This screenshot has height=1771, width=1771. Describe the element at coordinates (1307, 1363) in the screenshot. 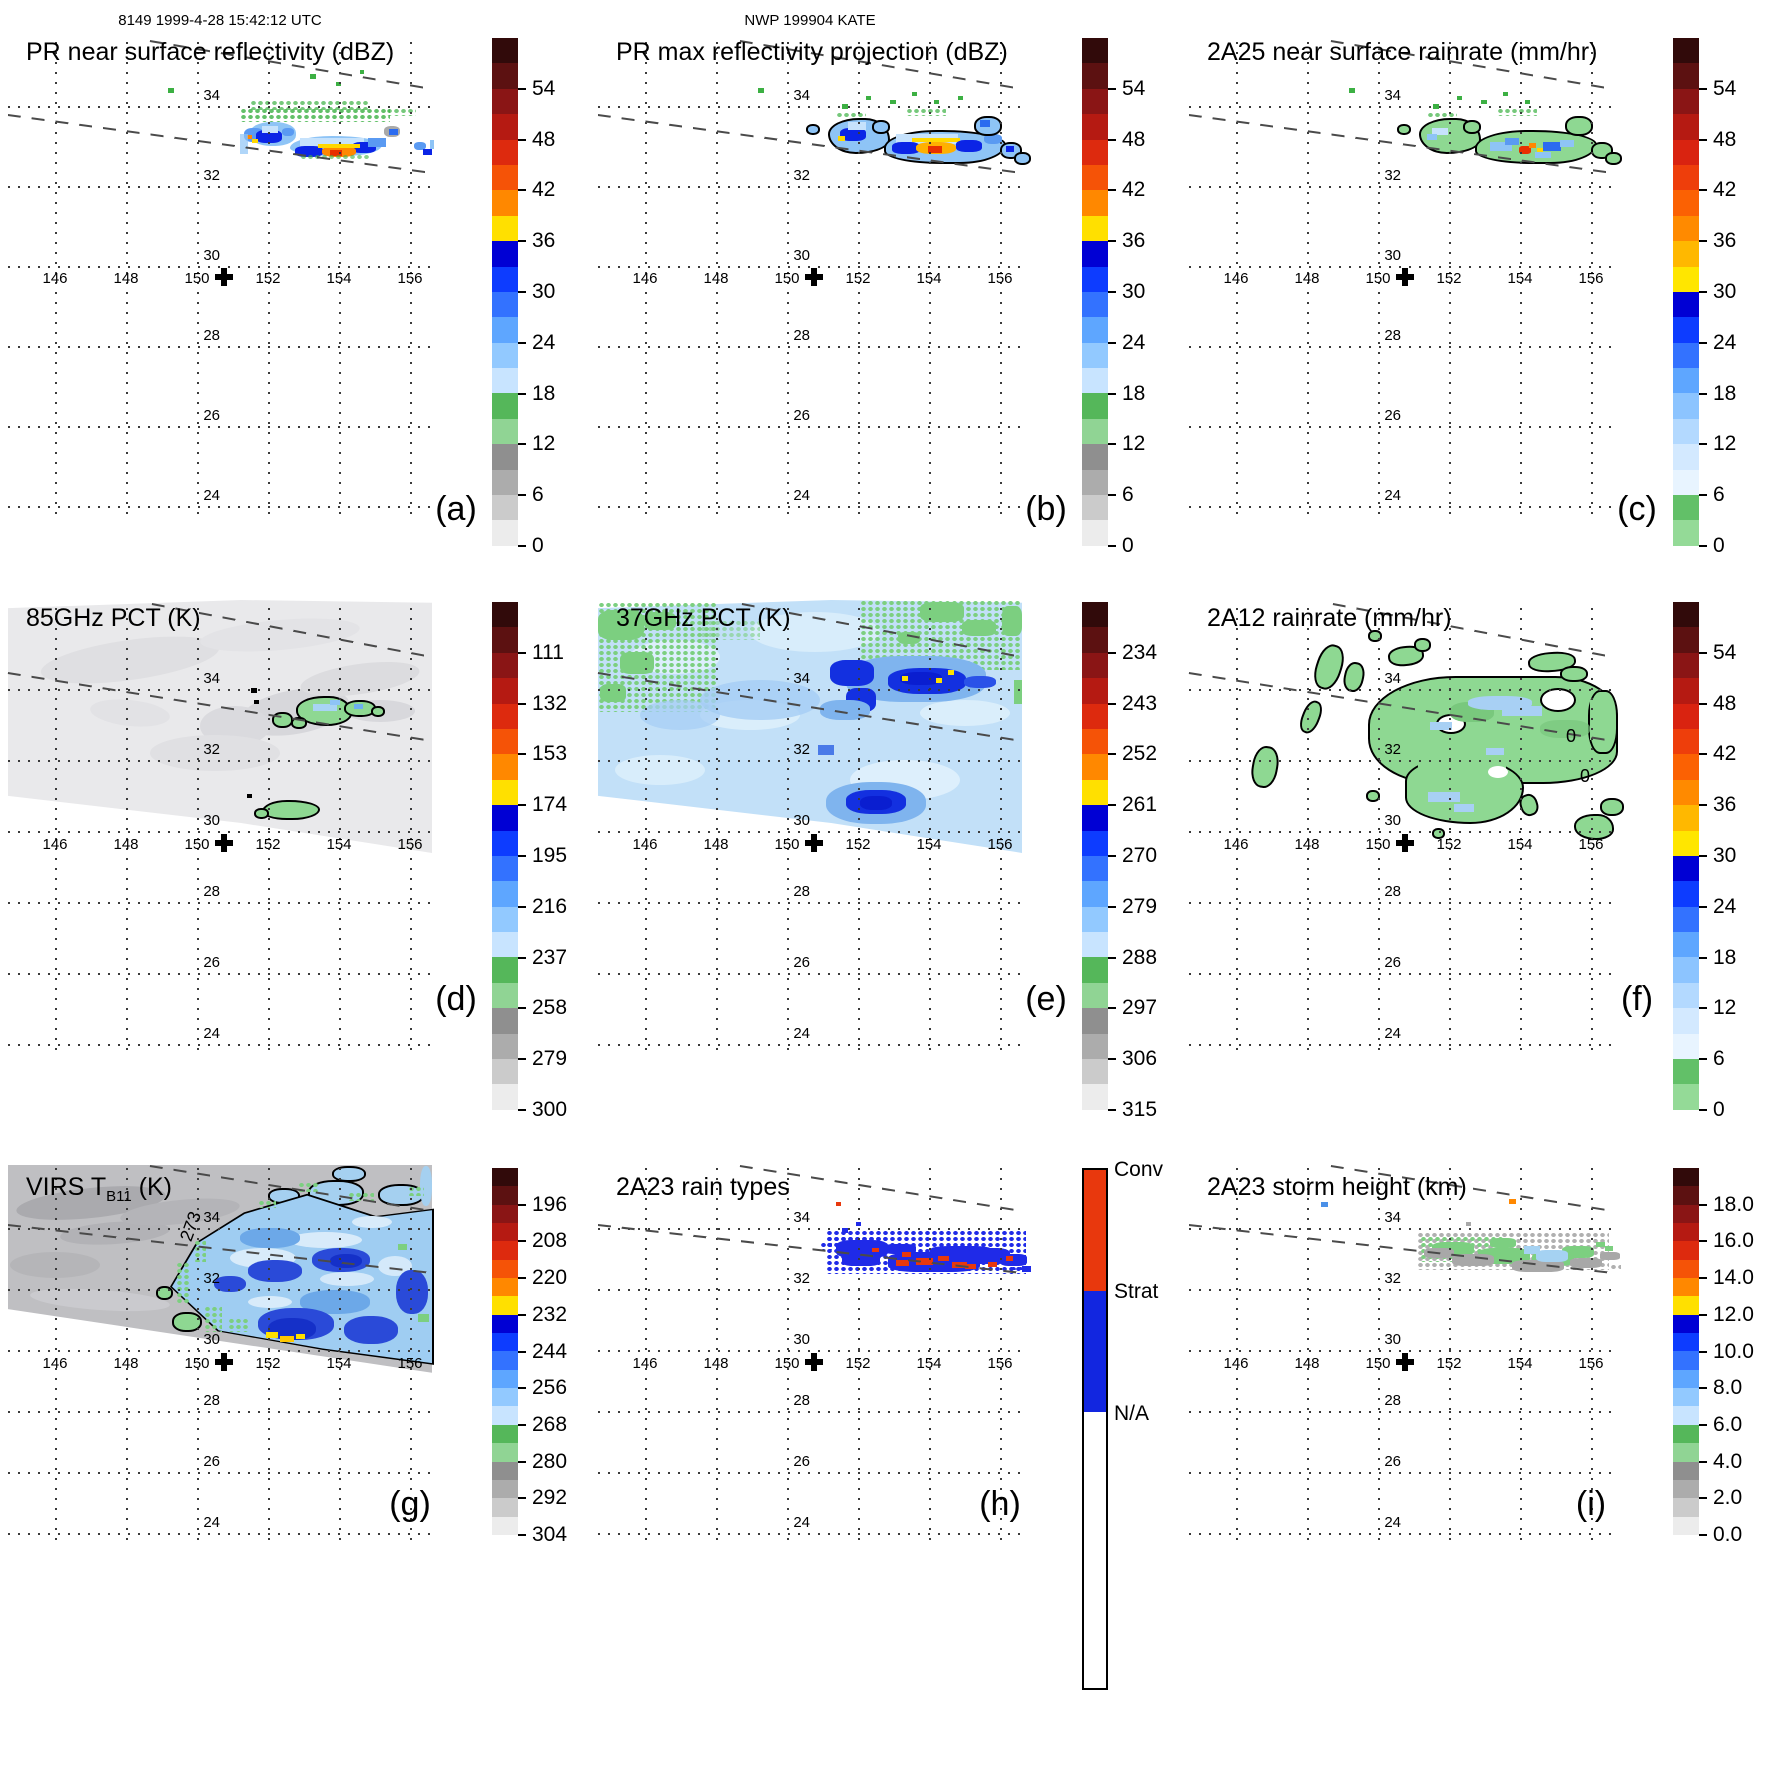

I see `lon-label: 148` at that location.